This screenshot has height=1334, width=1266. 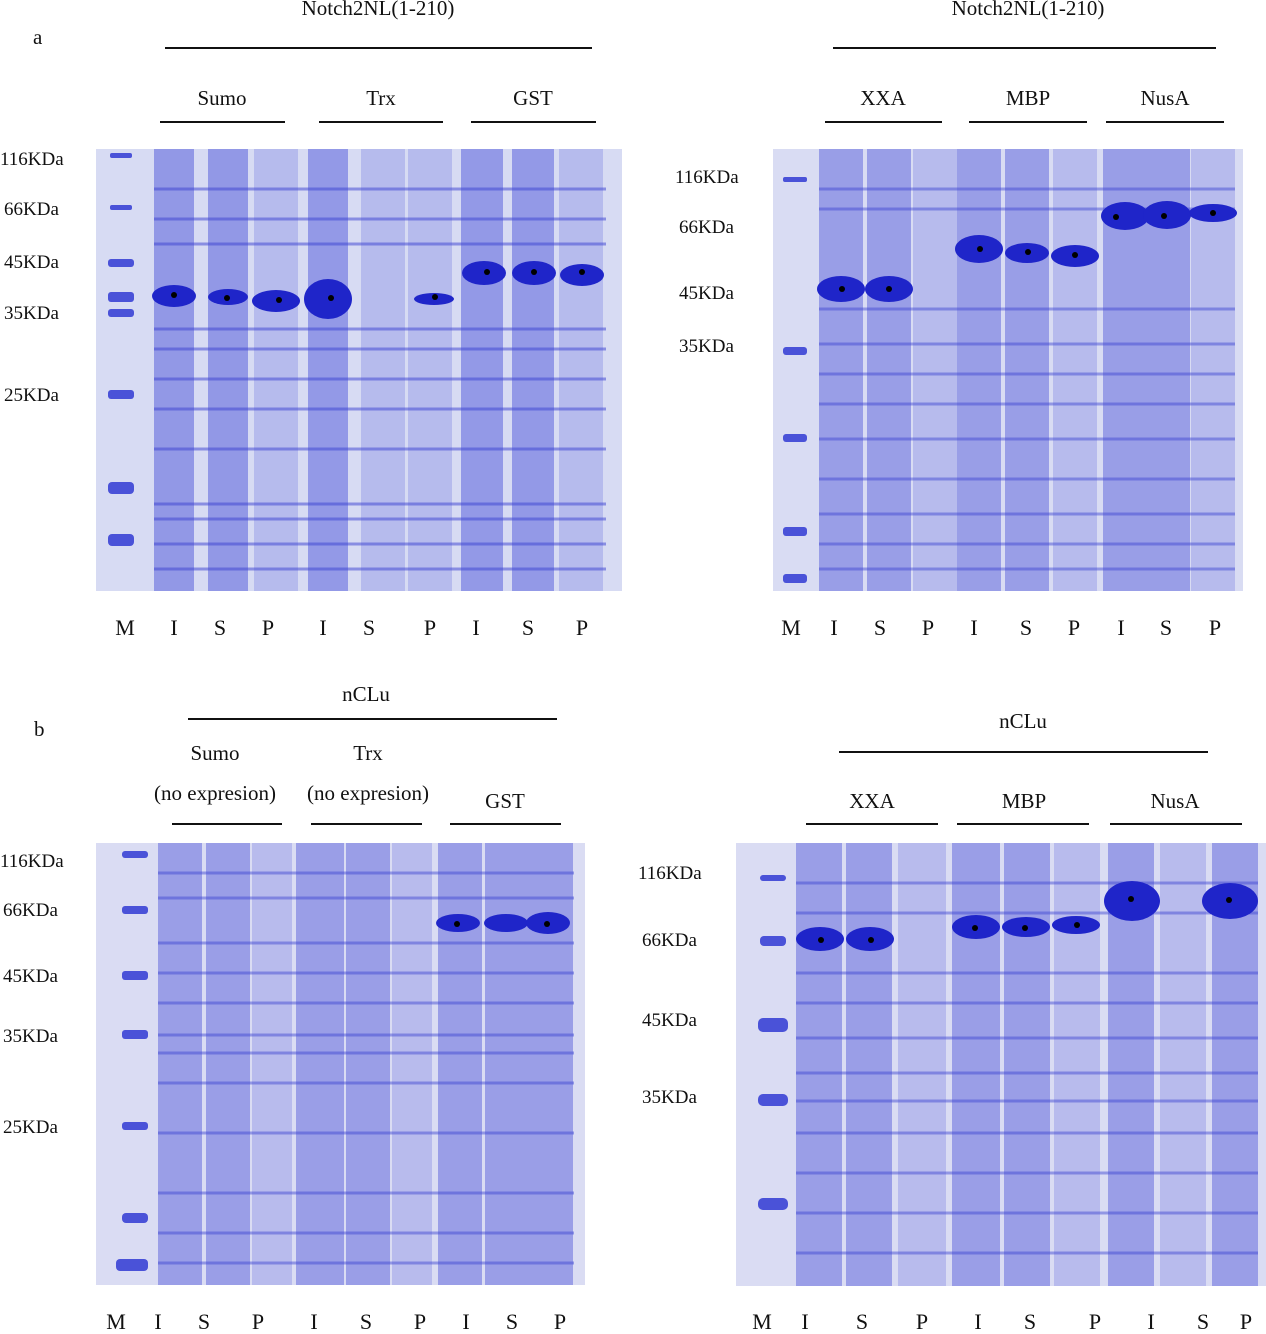 What do you see at coordinates (38, 37) in the screenshot?
I see `panel-label-a: a` at bounding box center [38, 37].